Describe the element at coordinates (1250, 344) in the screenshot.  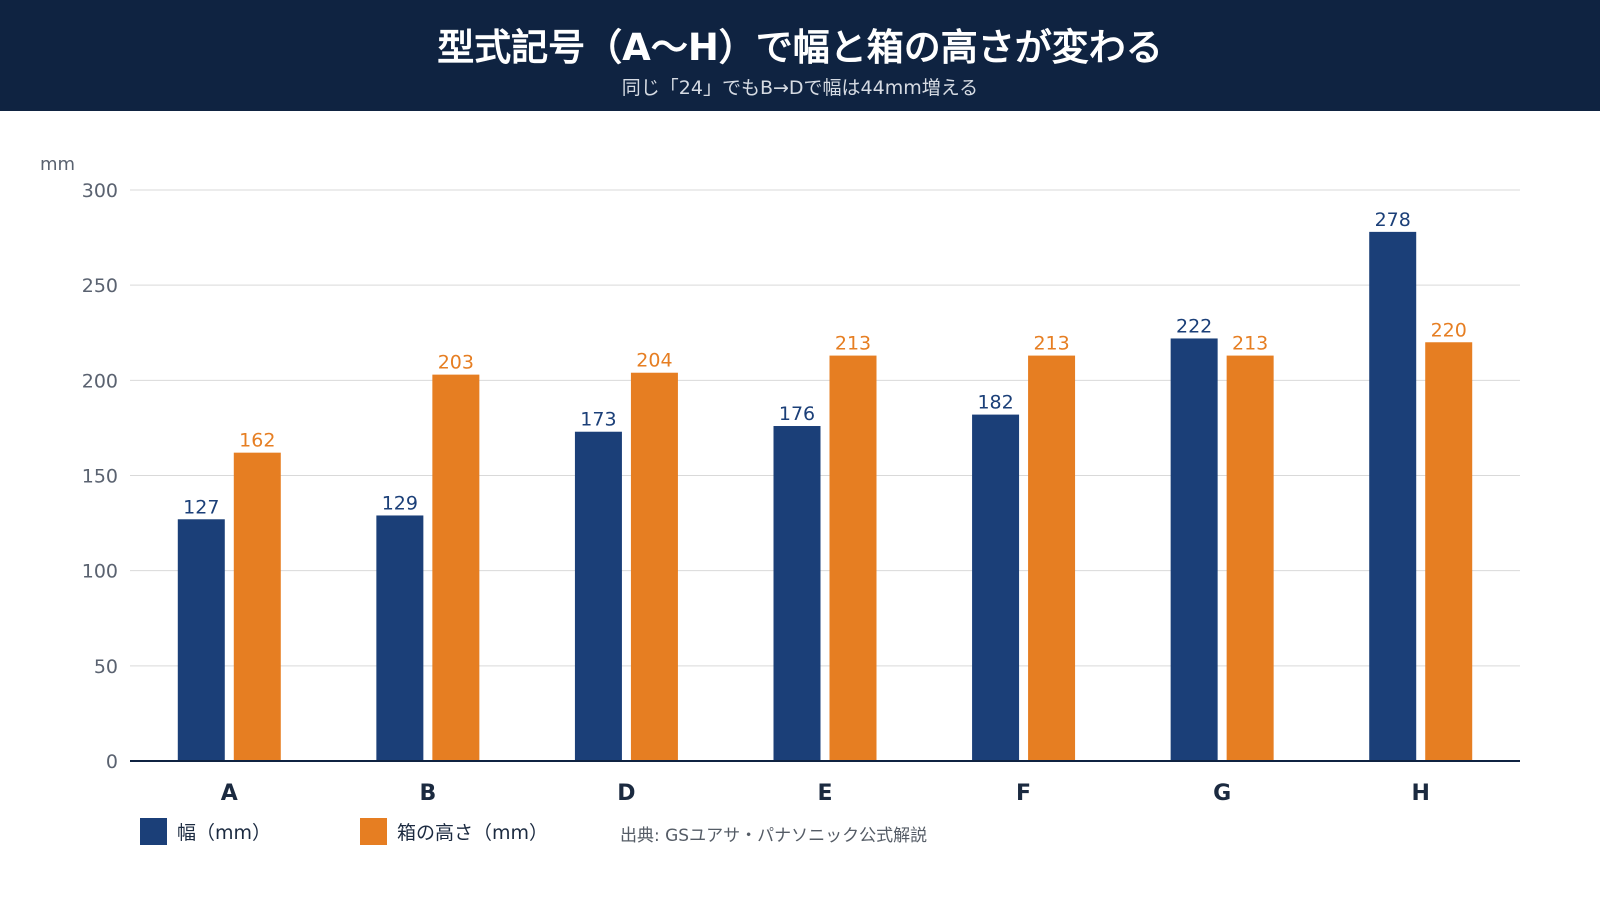
I see `data-label-height-G: 213` at that location.